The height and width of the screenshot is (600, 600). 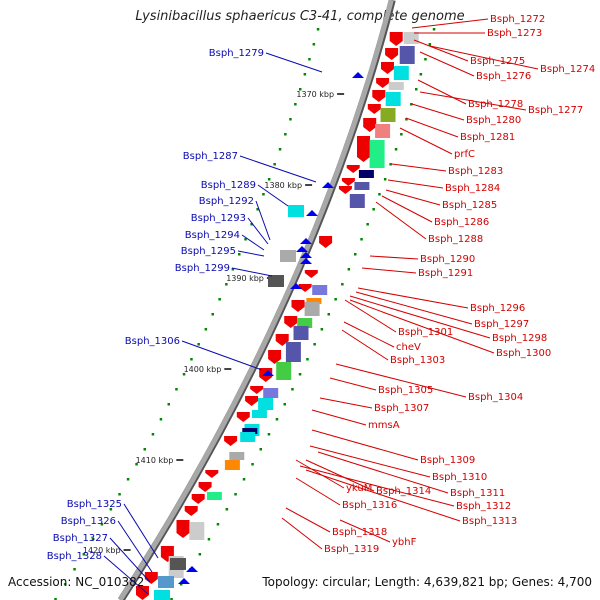 What do you see at coordinates (519, 338) in the screenshot?
I see `forward-gene-label: Bsph_1298` at bounding box center [519, 338].